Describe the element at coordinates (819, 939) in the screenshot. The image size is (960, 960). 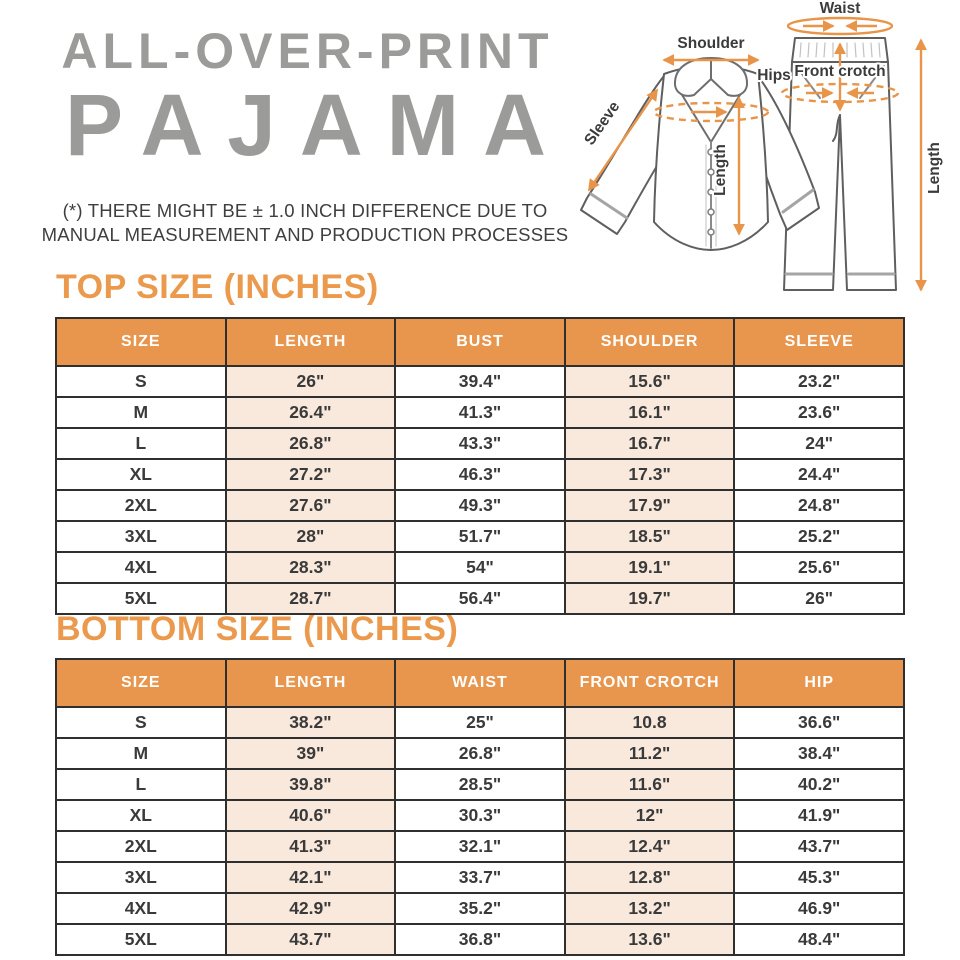
I see `measurement-cell: 48.4"` at that location.